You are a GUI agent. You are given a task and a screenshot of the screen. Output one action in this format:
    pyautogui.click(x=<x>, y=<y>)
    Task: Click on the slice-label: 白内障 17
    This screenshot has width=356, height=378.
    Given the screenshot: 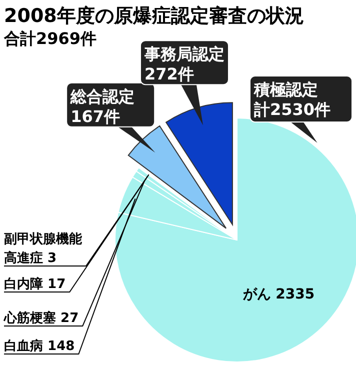 What is the action you would take?
    pyautogui.click(x=35, y=284)
    